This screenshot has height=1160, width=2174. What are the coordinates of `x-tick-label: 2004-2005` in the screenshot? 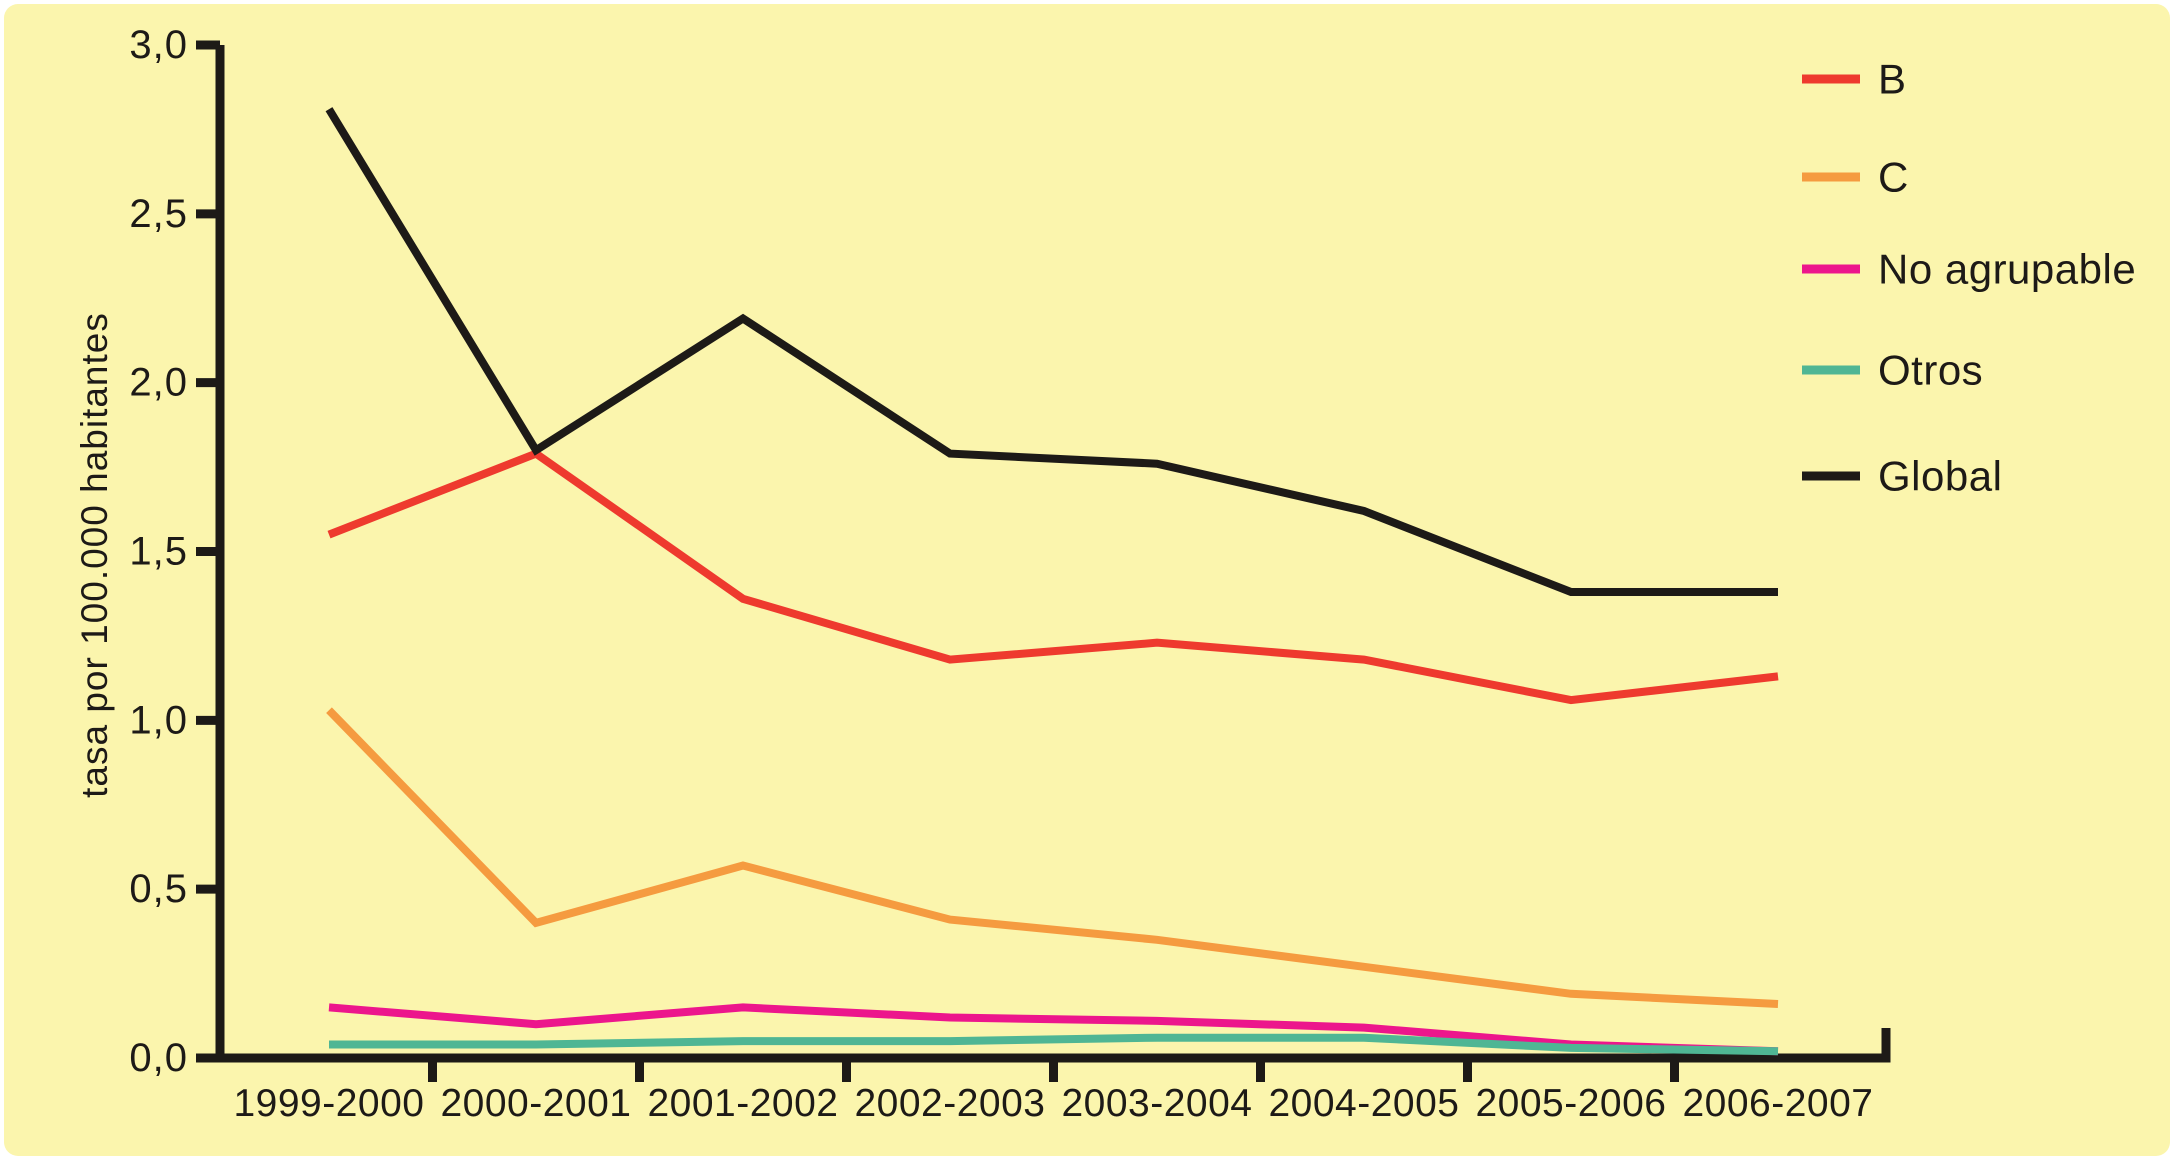 It's located at (1363, 1103).